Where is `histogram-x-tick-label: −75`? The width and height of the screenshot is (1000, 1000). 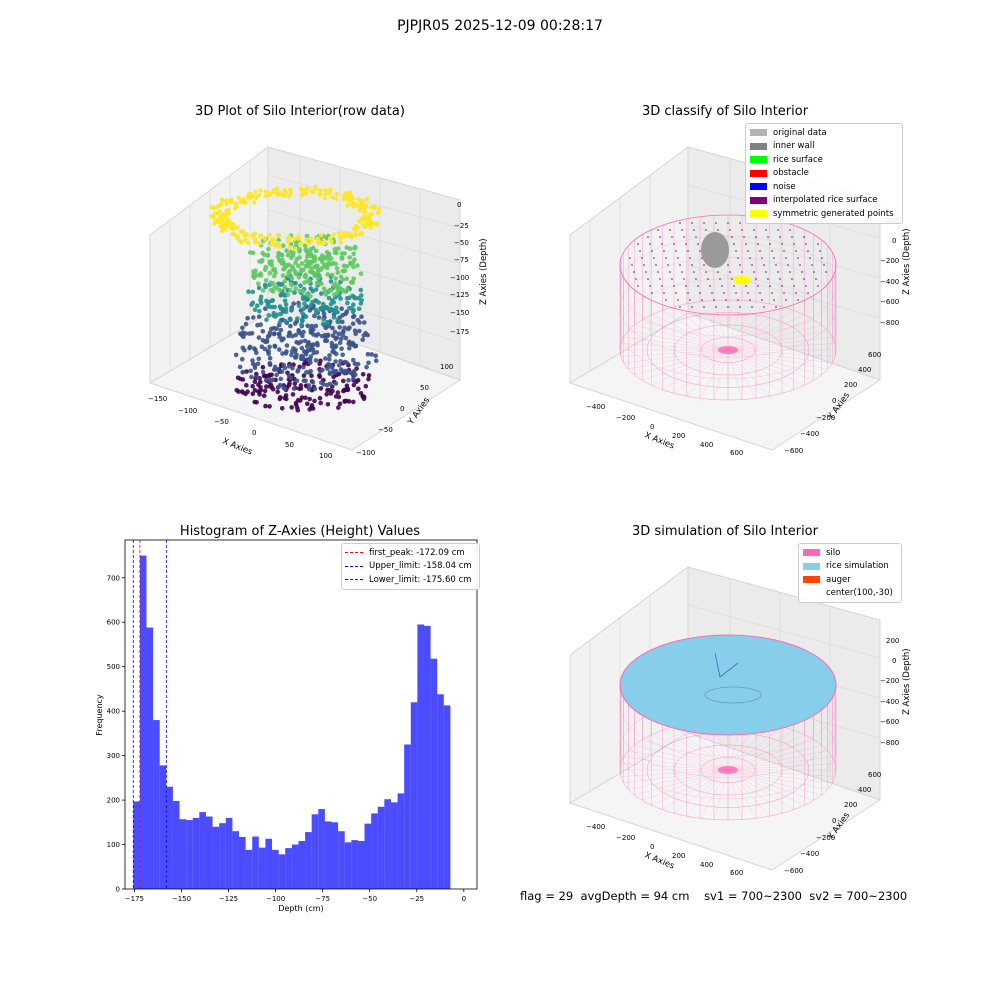 histogram-x-tick-label: −75 is located at coordinates (322, 899).